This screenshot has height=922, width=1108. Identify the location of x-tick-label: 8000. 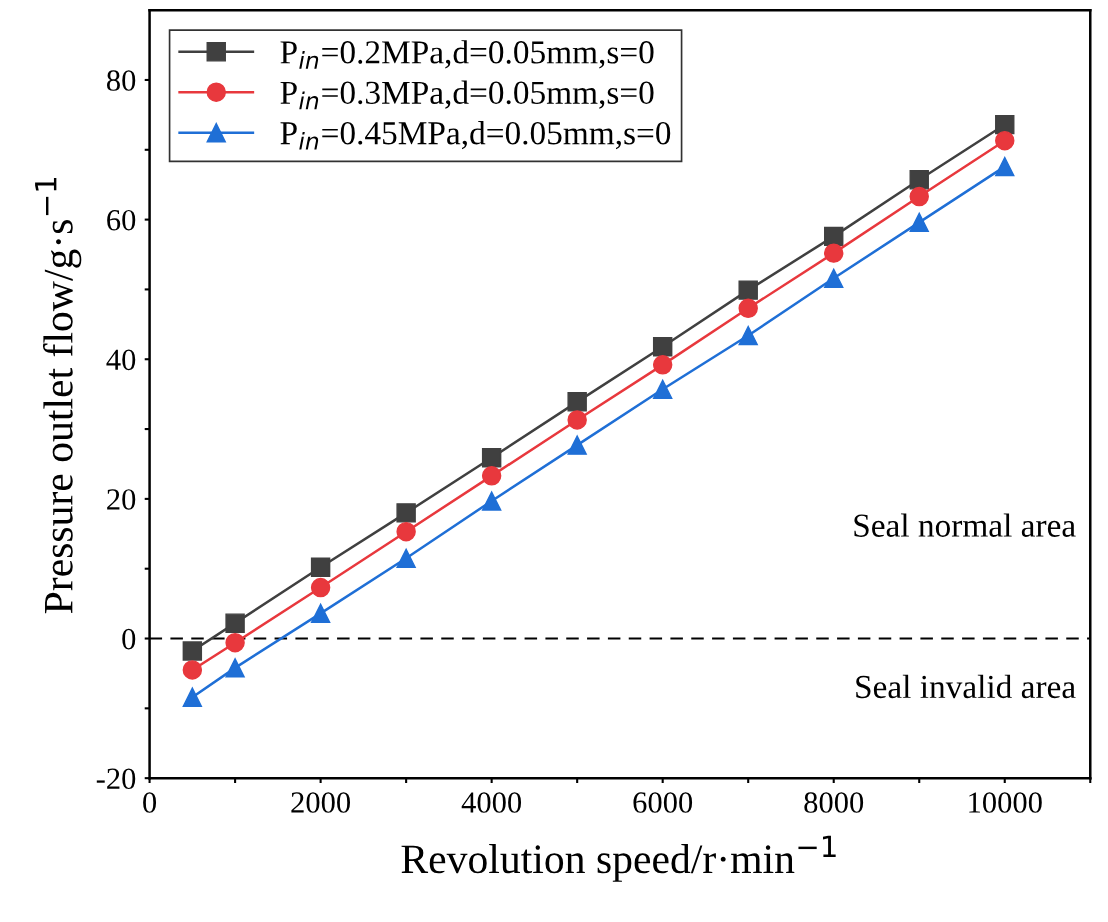
(834, 802).